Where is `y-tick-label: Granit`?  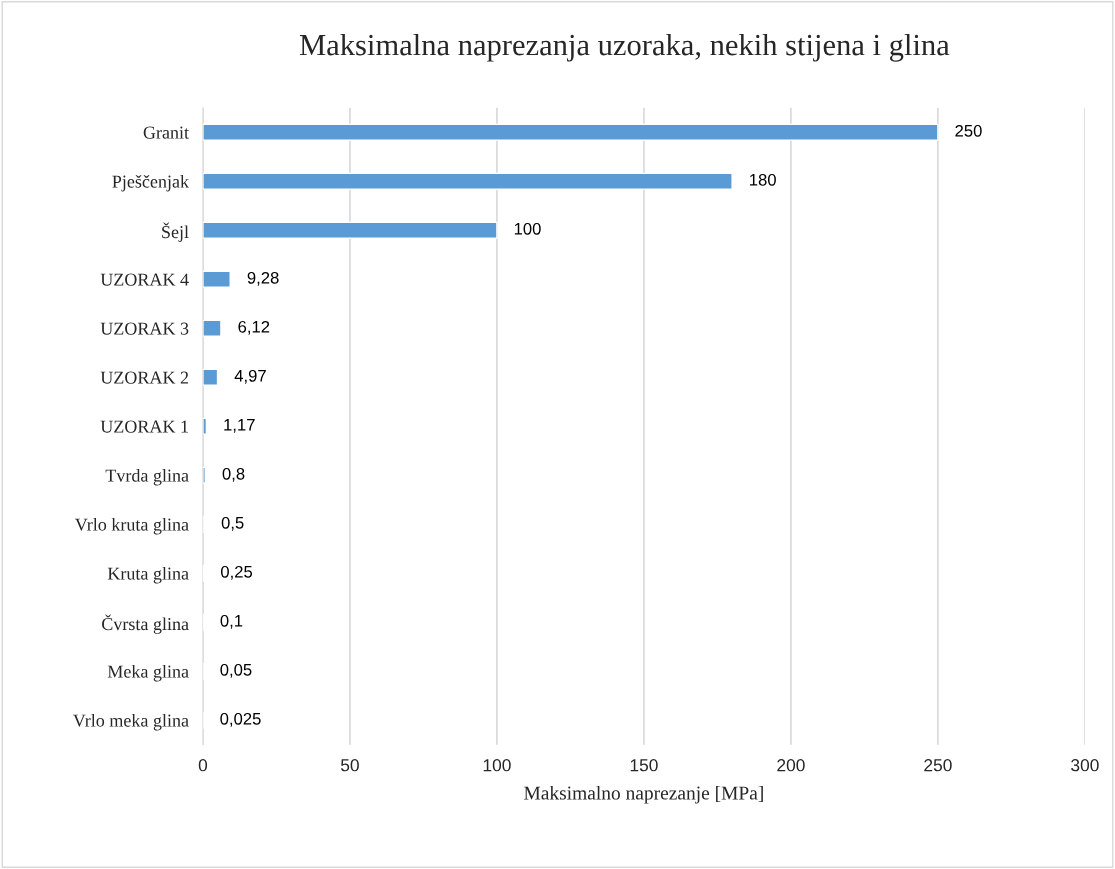 y-tick-label: Granit is located at coordinates (166, 132).